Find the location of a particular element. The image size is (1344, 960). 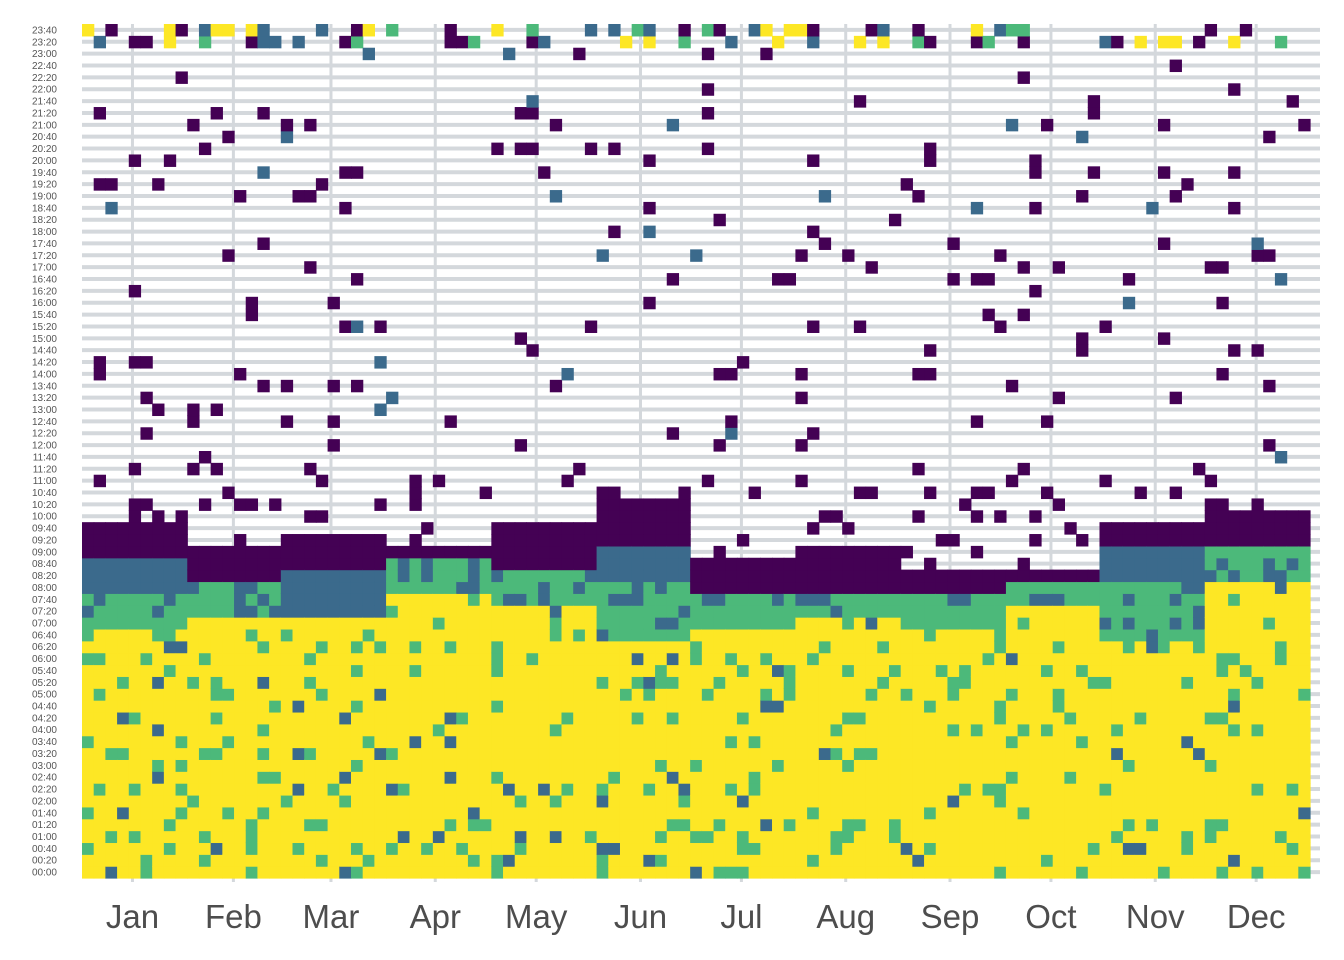

x-tick-label: Dec is located at coordinates (1256, 916).